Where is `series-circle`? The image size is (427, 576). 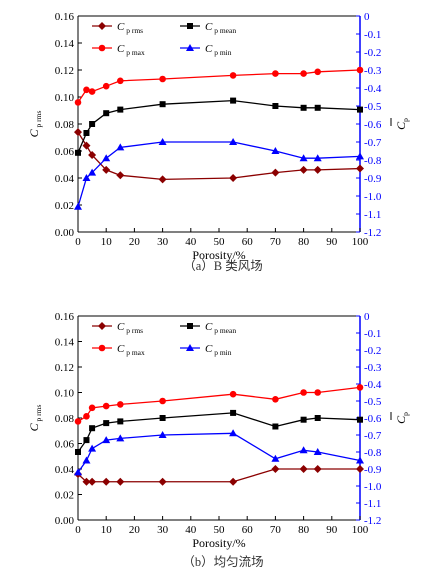 series-circle is located at coordinates (219, 86).